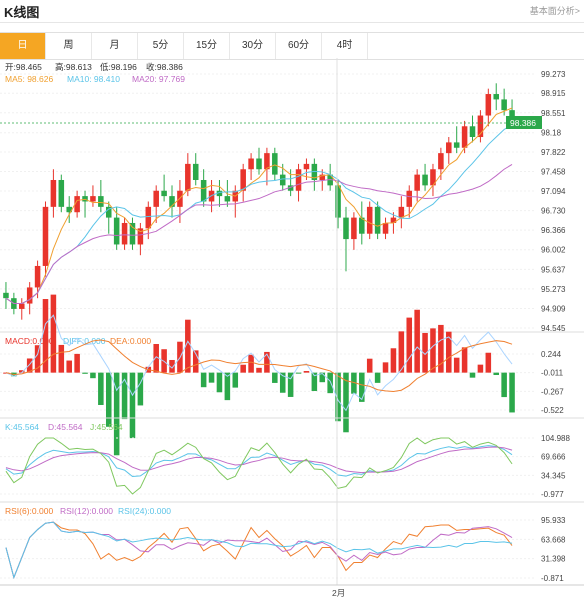  I want to click on tab-30min: 30分, so click(253, 46).